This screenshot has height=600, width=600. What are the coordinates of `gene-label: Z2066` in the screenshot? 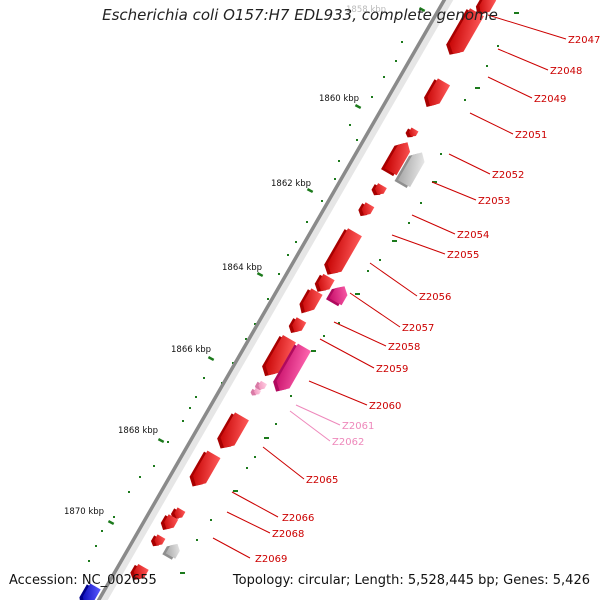 It's located at (298, 518).